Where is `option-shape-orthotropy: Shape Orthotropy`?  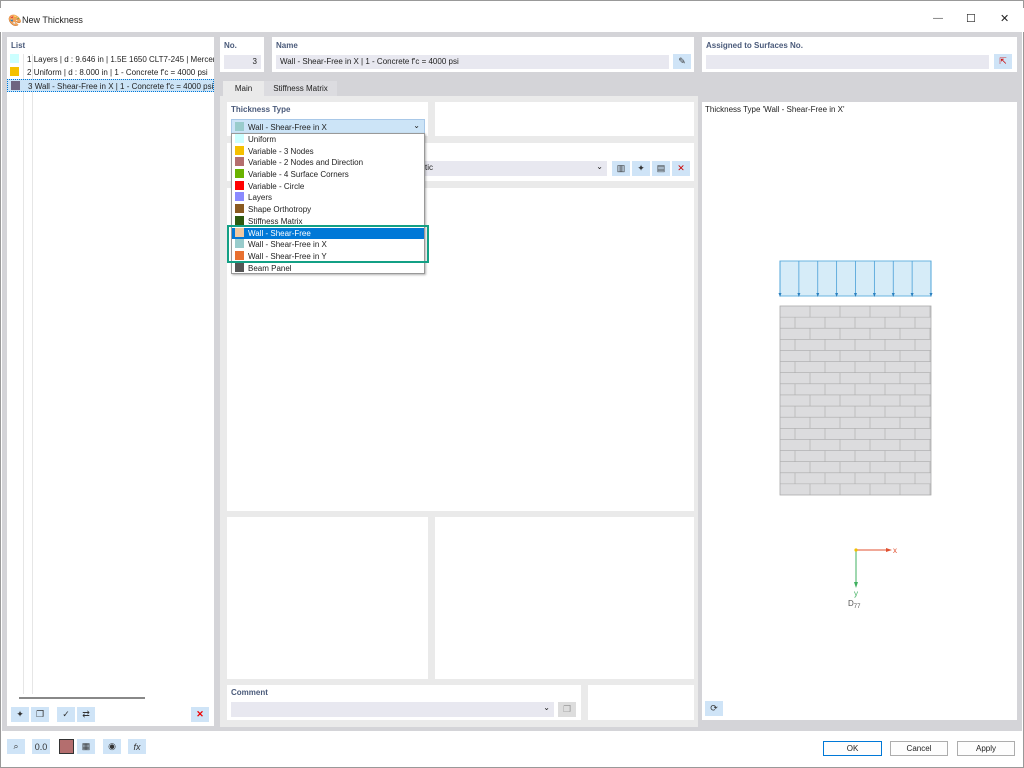
option-shape-orthotropy: Shape Orthotropy is located at coordinates (328, 210).